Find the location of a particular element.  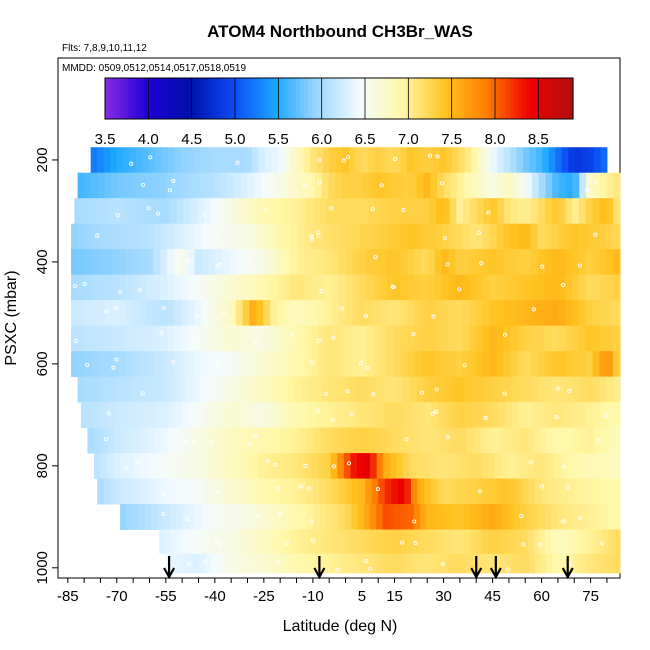

x-tick-label: 75 is located at coordinates (590, 596).